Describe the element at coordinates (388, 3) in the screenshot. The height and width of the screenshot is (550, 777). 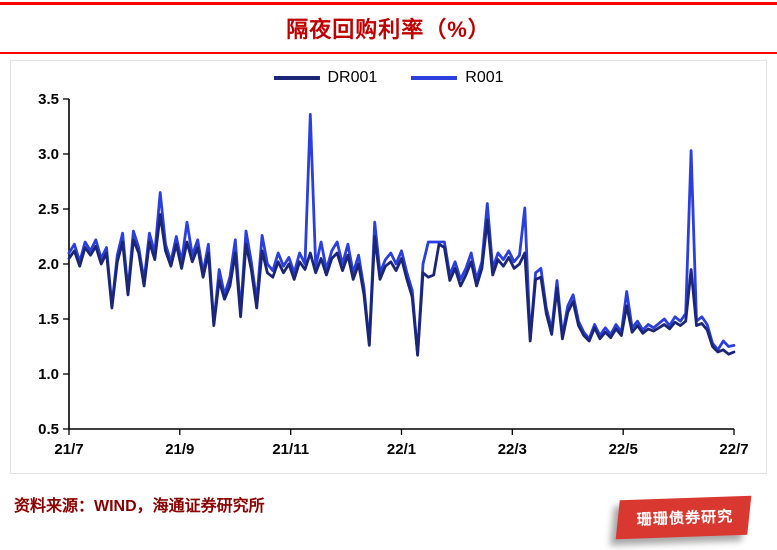
I see `top-red-rule` at that location.